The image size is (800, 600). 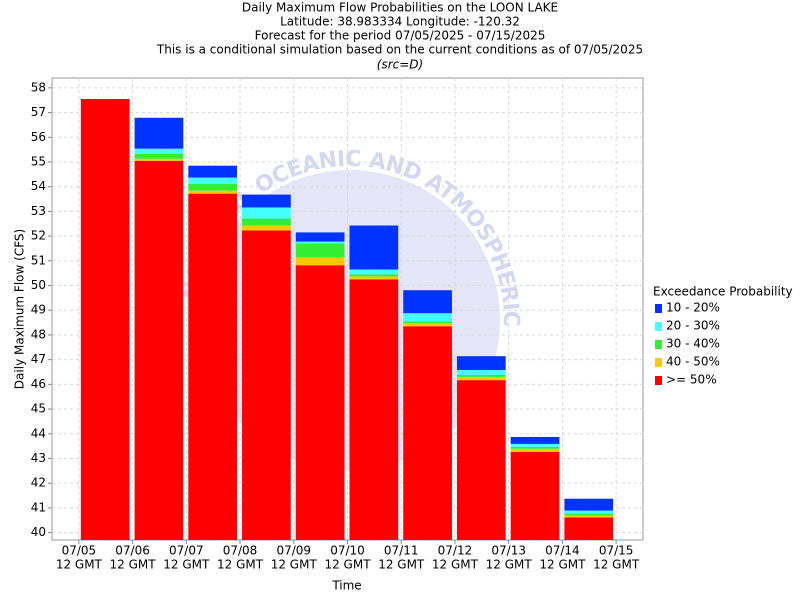 I want to click on y-tick-label: 56, so click(x=38, y=137).